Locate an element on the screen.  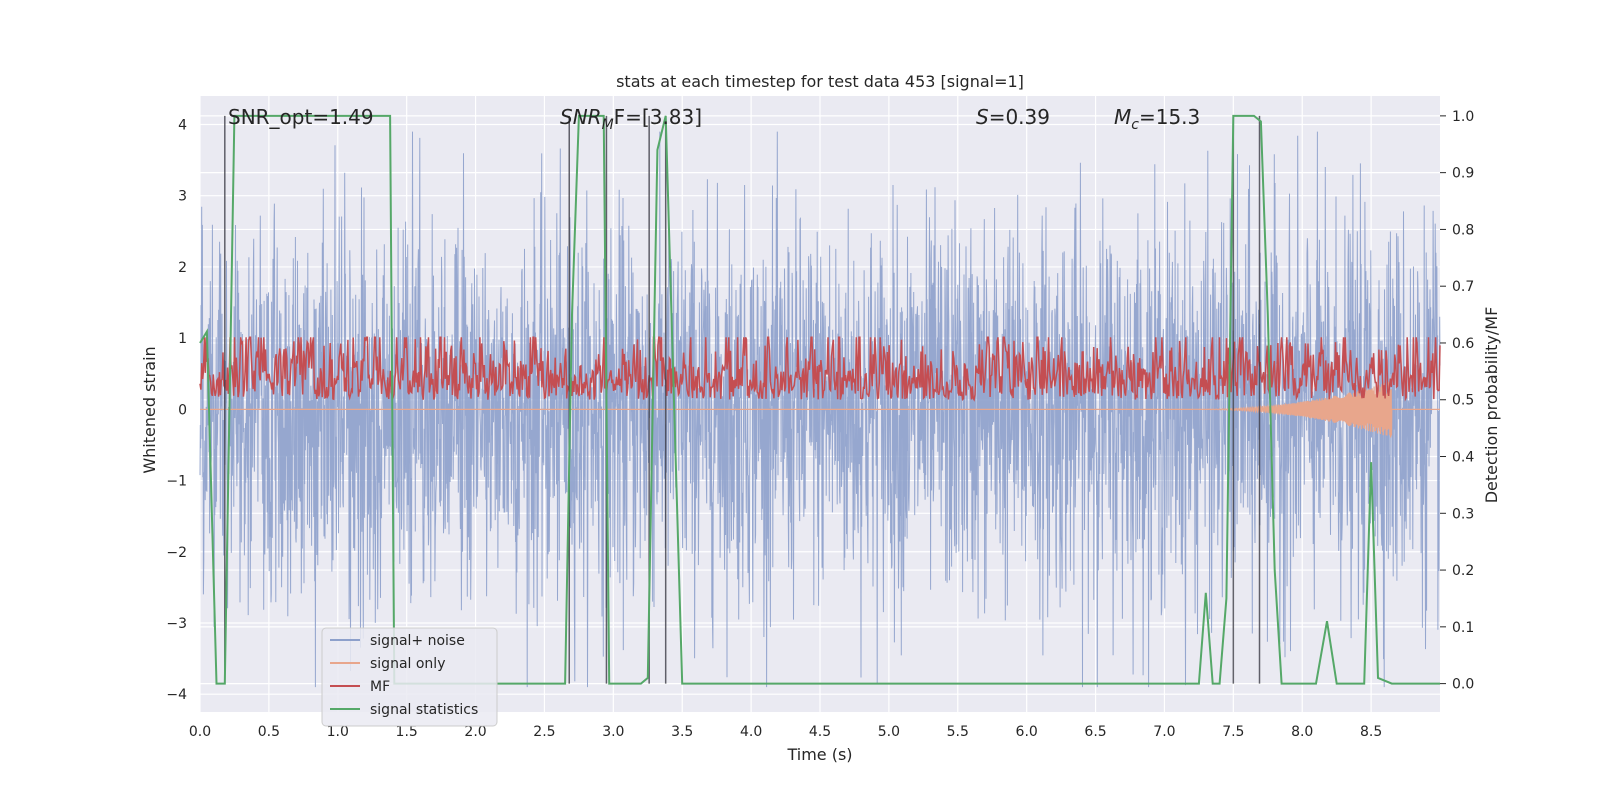
series-line-signal-only is located at coordinates (820, 409).